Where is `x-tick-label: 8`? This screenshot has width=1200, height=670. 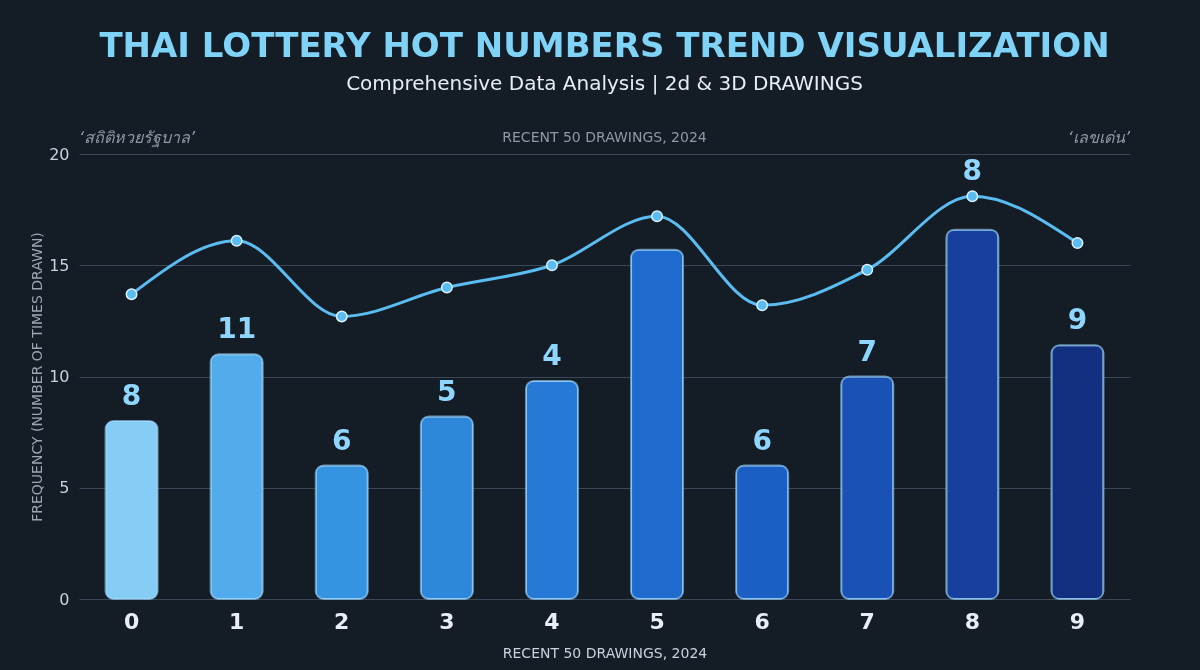
x-tick-label: 8 is located at coordinates (972, 621).